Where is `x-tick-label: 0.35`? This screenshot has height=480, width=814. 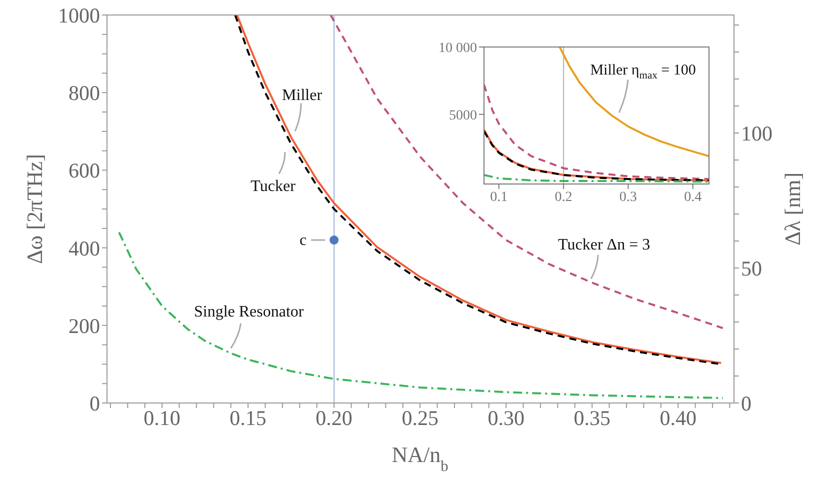
x-tick-label: 0.35 is located at coordinates (592, 418).